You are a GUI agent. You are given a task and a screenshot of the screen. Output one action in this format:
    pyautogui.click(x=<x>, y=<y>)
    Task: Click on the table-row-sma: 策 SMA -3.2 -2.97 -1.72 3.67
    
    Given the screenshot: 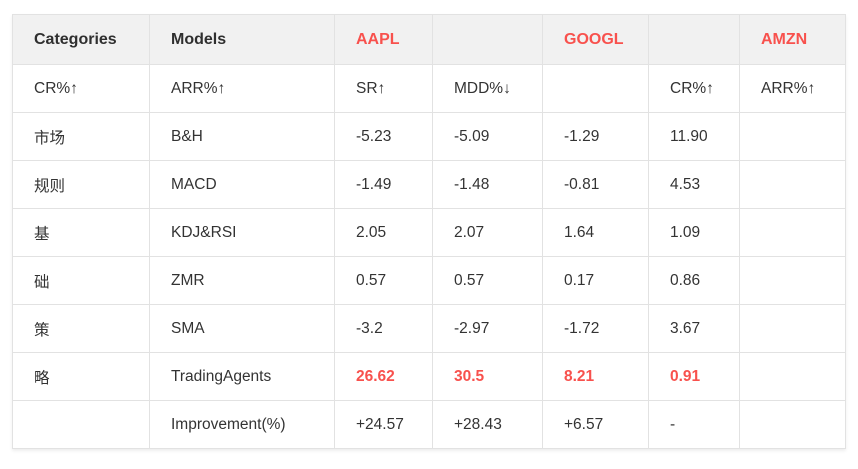 What is the action you would take?
    pyautogui.click(x=429, y=328)
    